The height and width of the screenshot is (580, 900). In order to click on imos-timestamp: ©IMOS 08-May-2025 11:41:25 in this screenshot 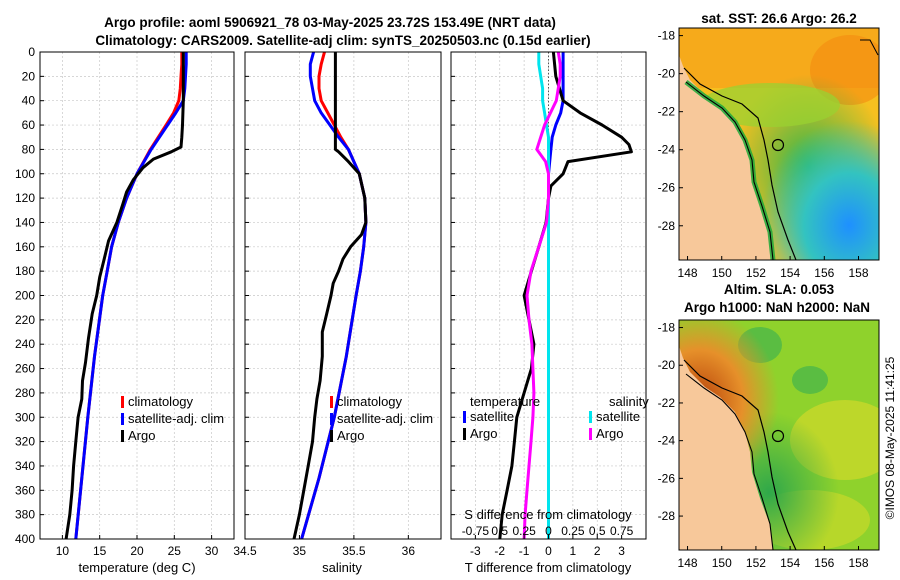, I will do `click(890, 437)`.